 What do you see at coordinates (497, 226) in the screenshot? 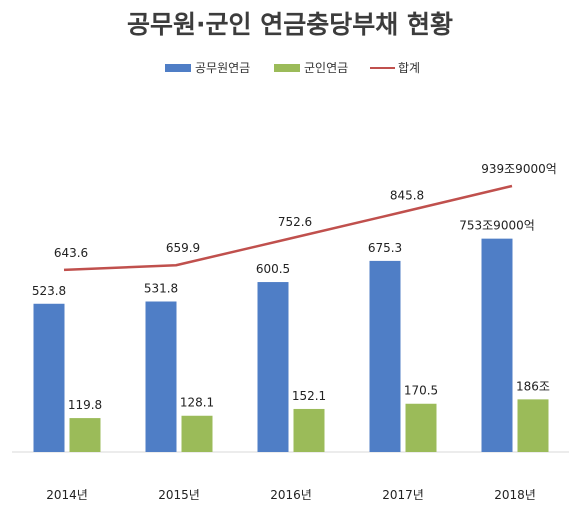
I see `bar-value-label-public-pension-4: 753조9000억` at bounding box center [497, 226].